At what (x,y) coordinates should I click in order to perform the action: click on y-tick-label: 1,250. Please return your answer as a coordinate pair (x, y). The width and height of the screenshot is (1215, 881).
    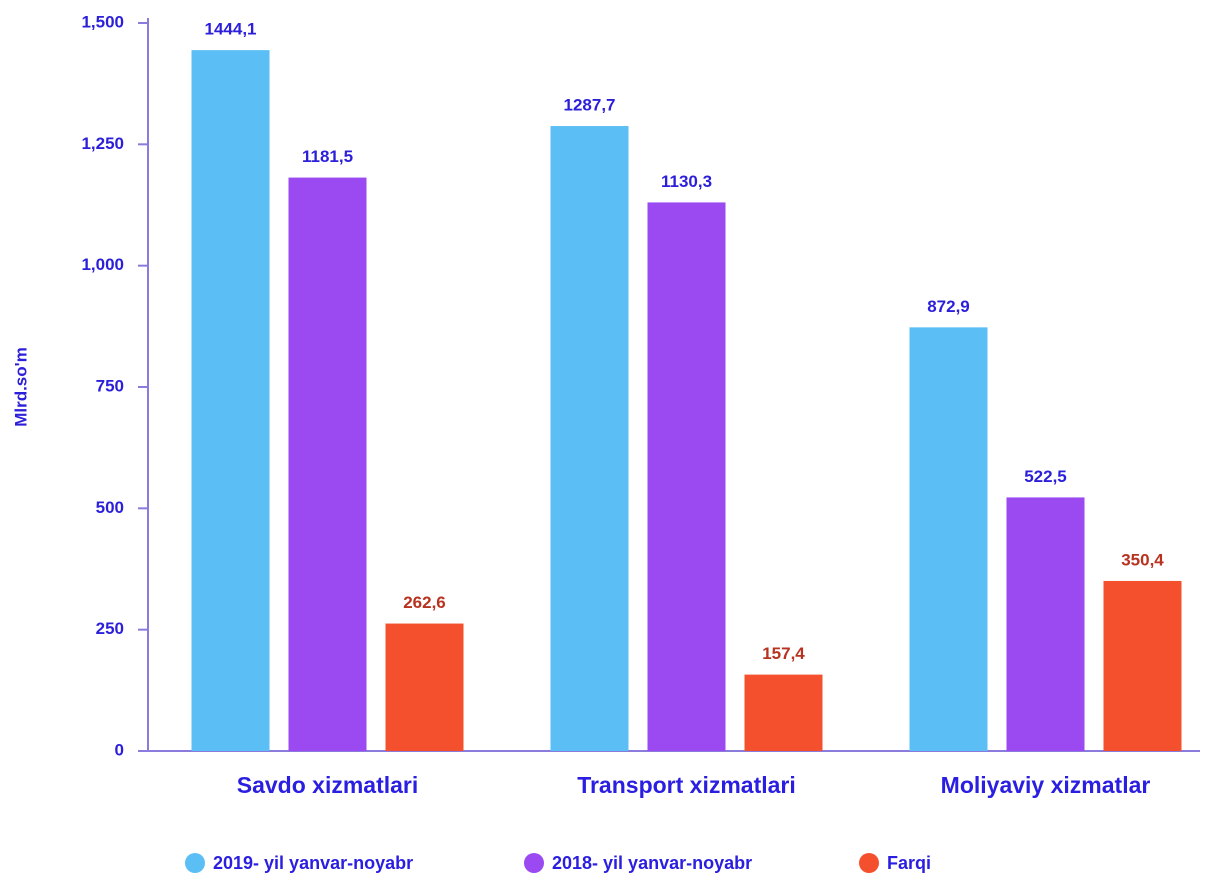
    Looking at the image, I should click on (102, 143).